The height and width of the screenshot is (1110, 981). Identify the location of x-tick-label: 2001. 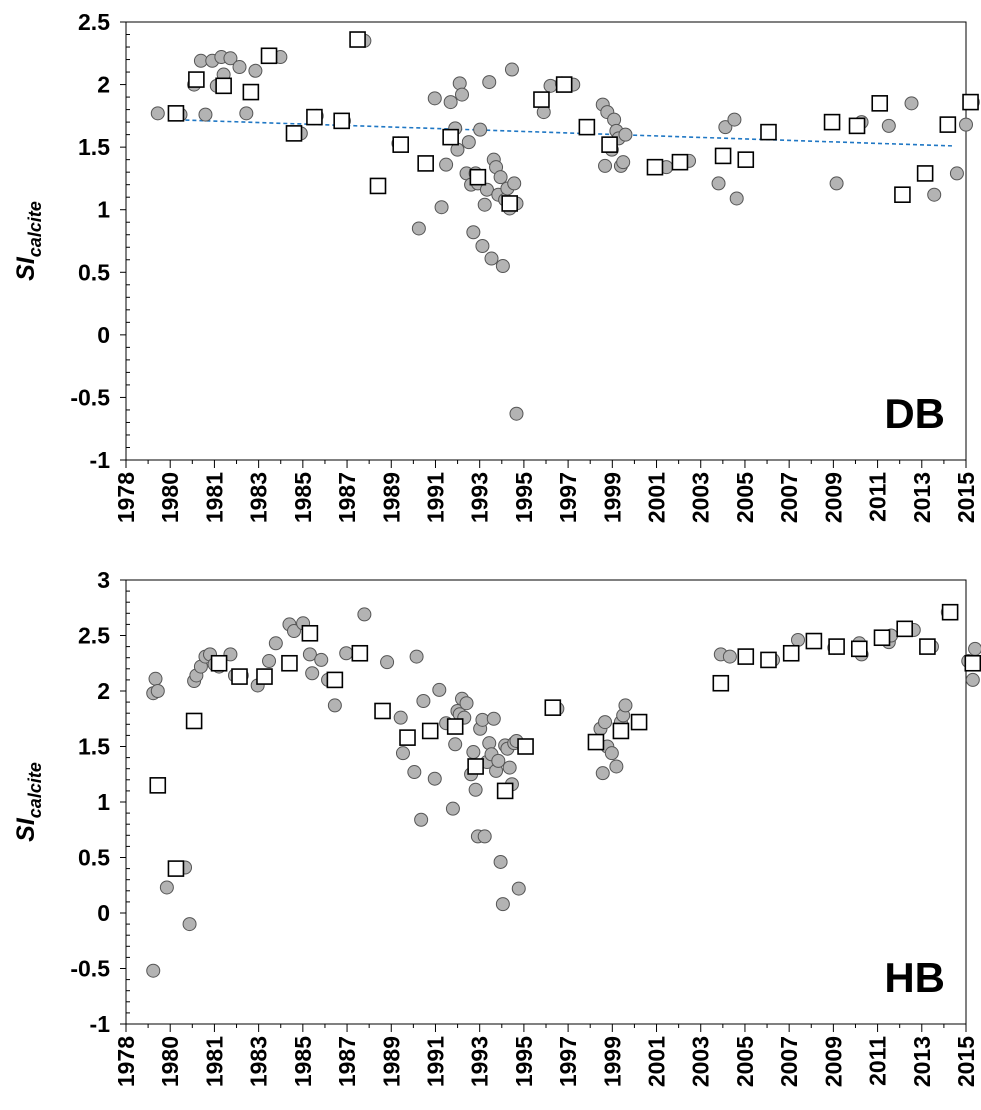
(657, 497).